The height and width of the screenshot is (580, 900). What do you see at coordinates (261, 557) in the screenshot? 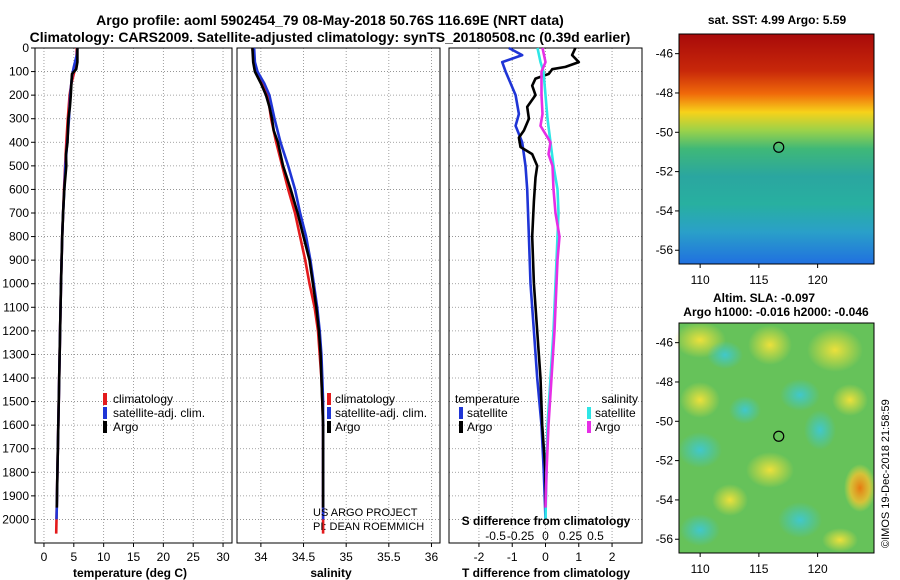
I see `x-tick-label: 34` at bounding box center [261, 557].